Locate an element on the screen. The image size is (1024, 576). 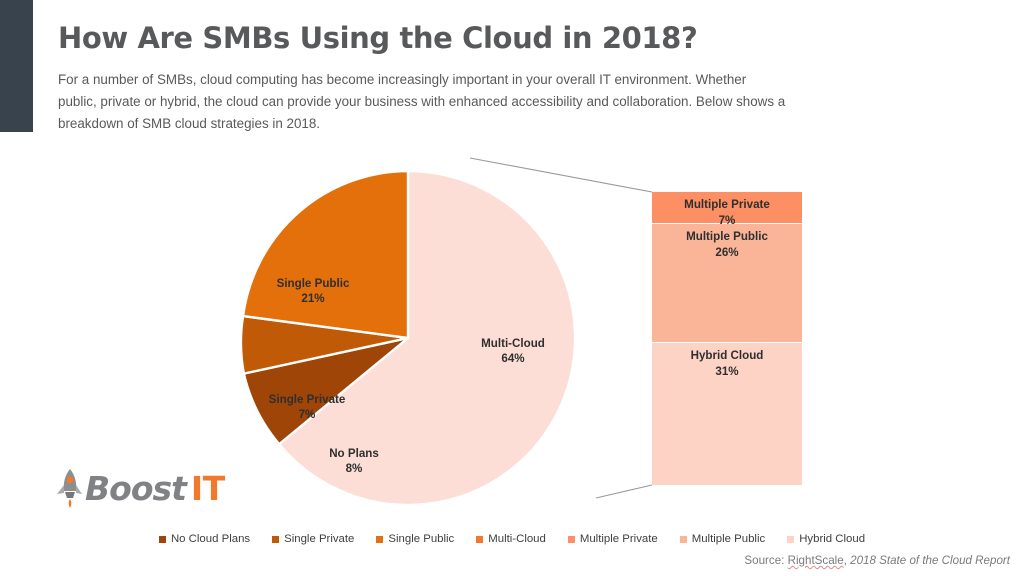
boost-it-logo: Boost IT is located at coordinates (138, 488).